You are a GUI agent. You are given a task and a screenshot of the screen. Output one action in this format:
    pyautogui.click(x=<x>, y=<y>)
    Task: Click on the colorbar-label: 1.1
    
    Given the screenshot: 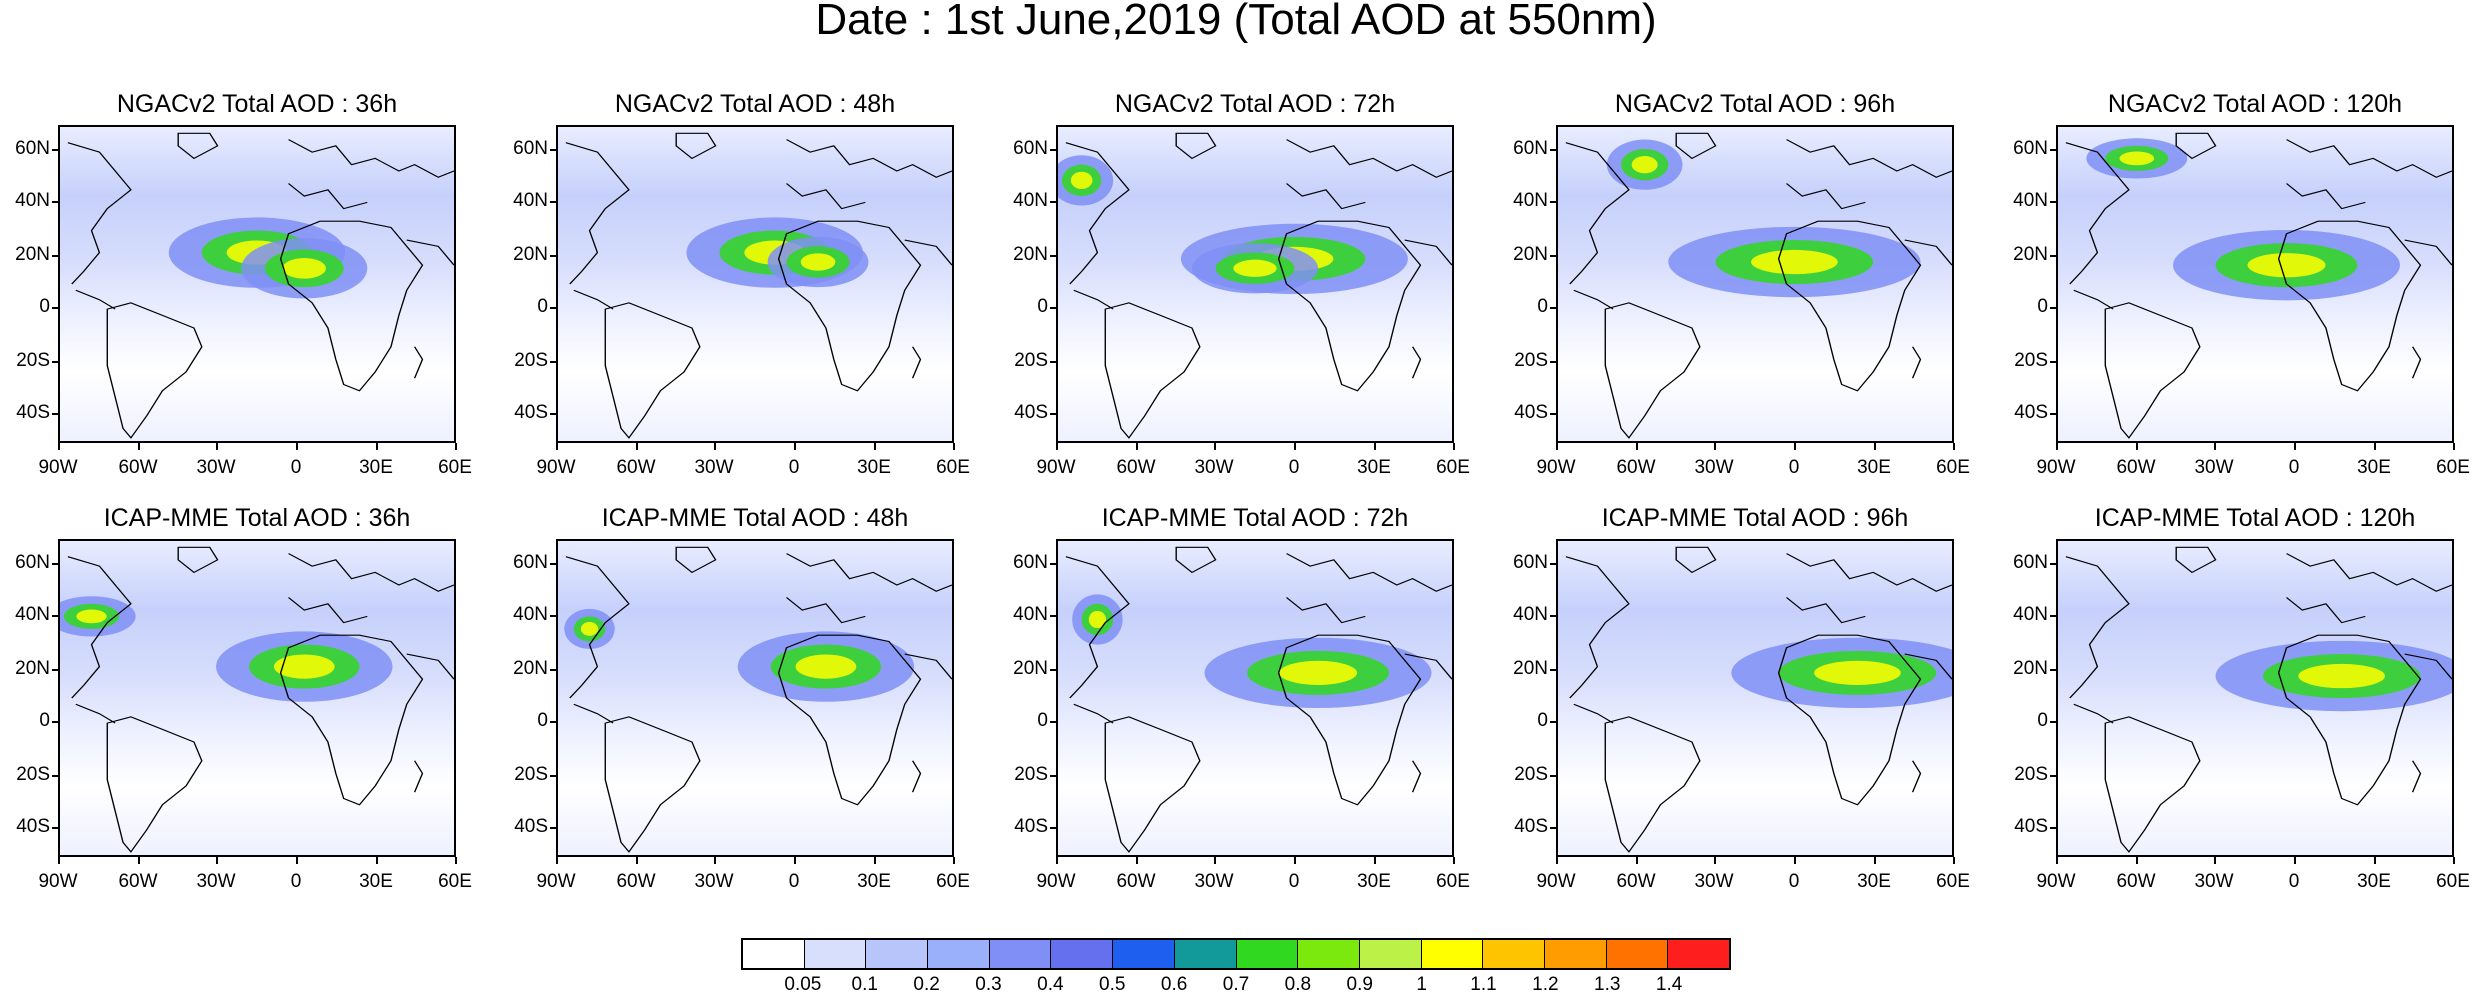 What is the action you would take?
    pyautogui.click(x=1483, y=984)
    